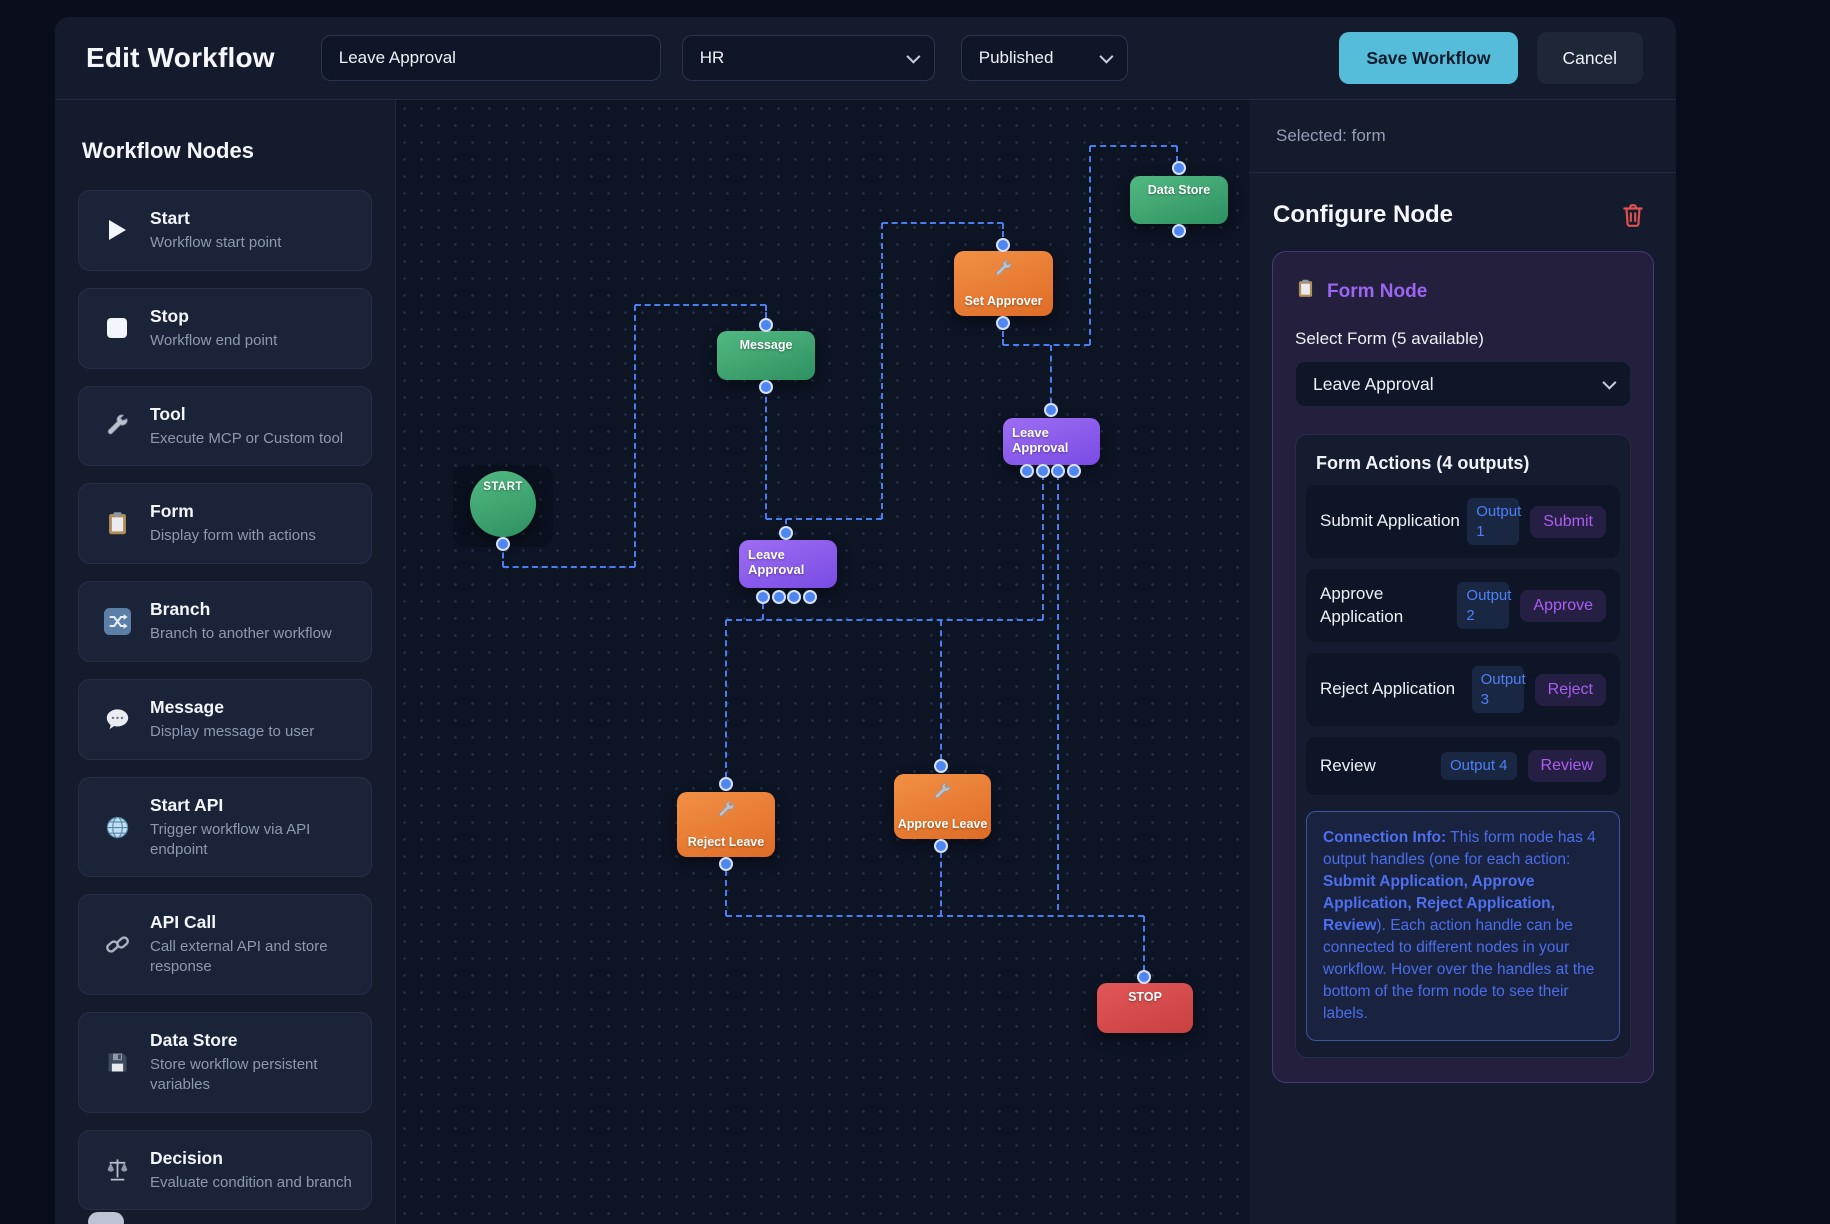 The image size is (1830, 1224). Describe the element at coordinates (942, 824) in the screenshot. I see `node-label: Approve Leave` at that location.